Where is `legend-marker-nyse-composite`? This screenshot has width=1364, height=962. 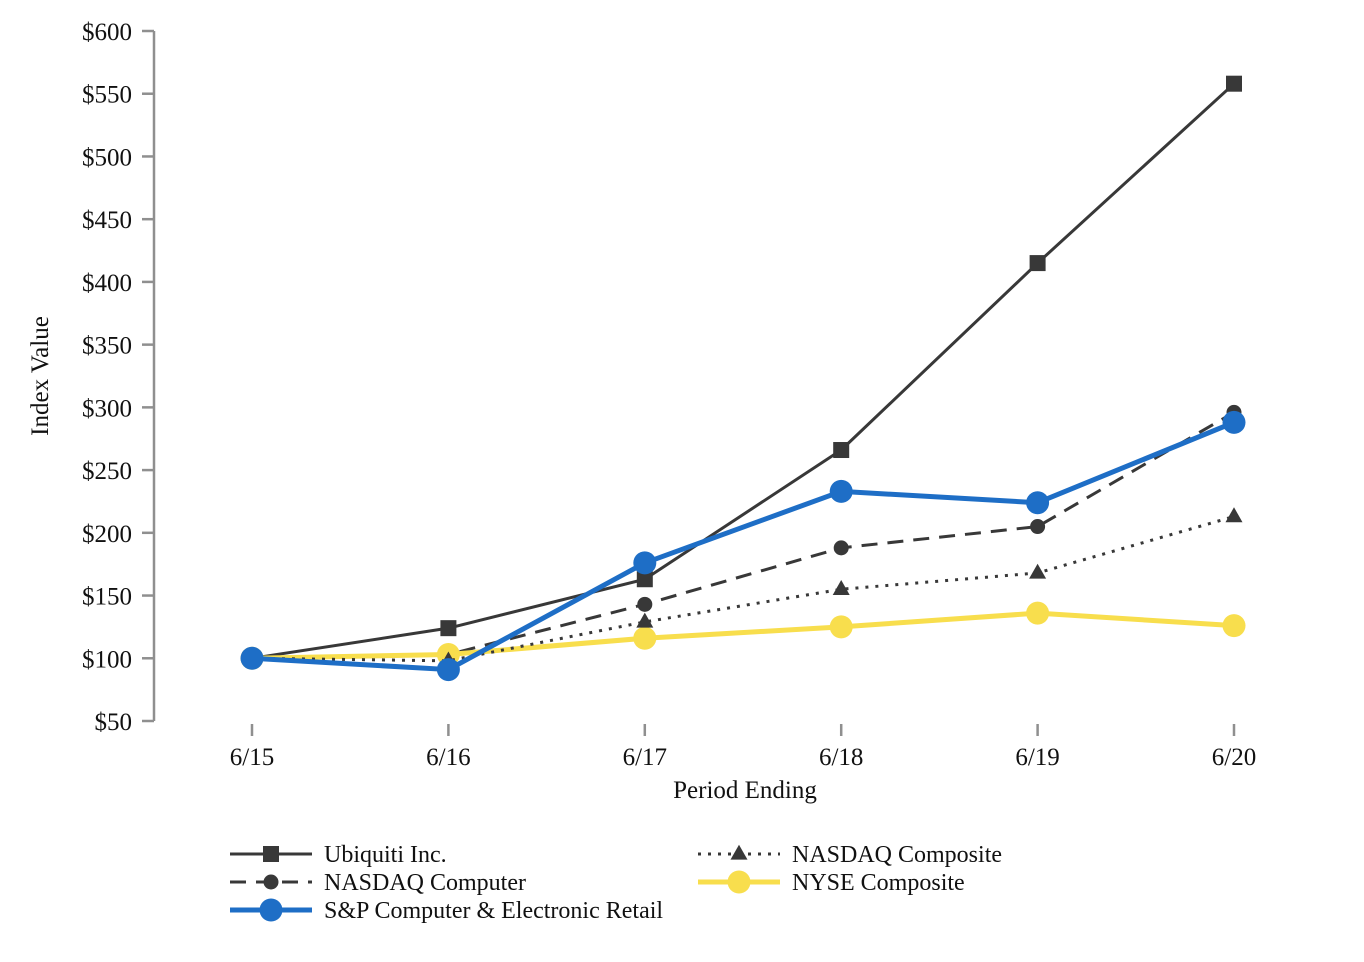 legend-marker-nyse-composite is located at coordinates (739, 882).